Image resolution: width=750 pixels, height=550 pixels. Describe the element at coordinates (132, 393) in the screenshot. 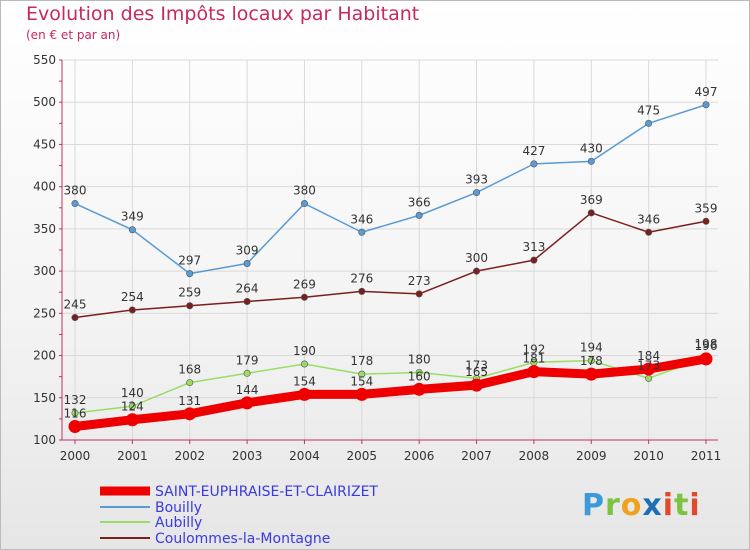

I see `data-label: 140` at that location.